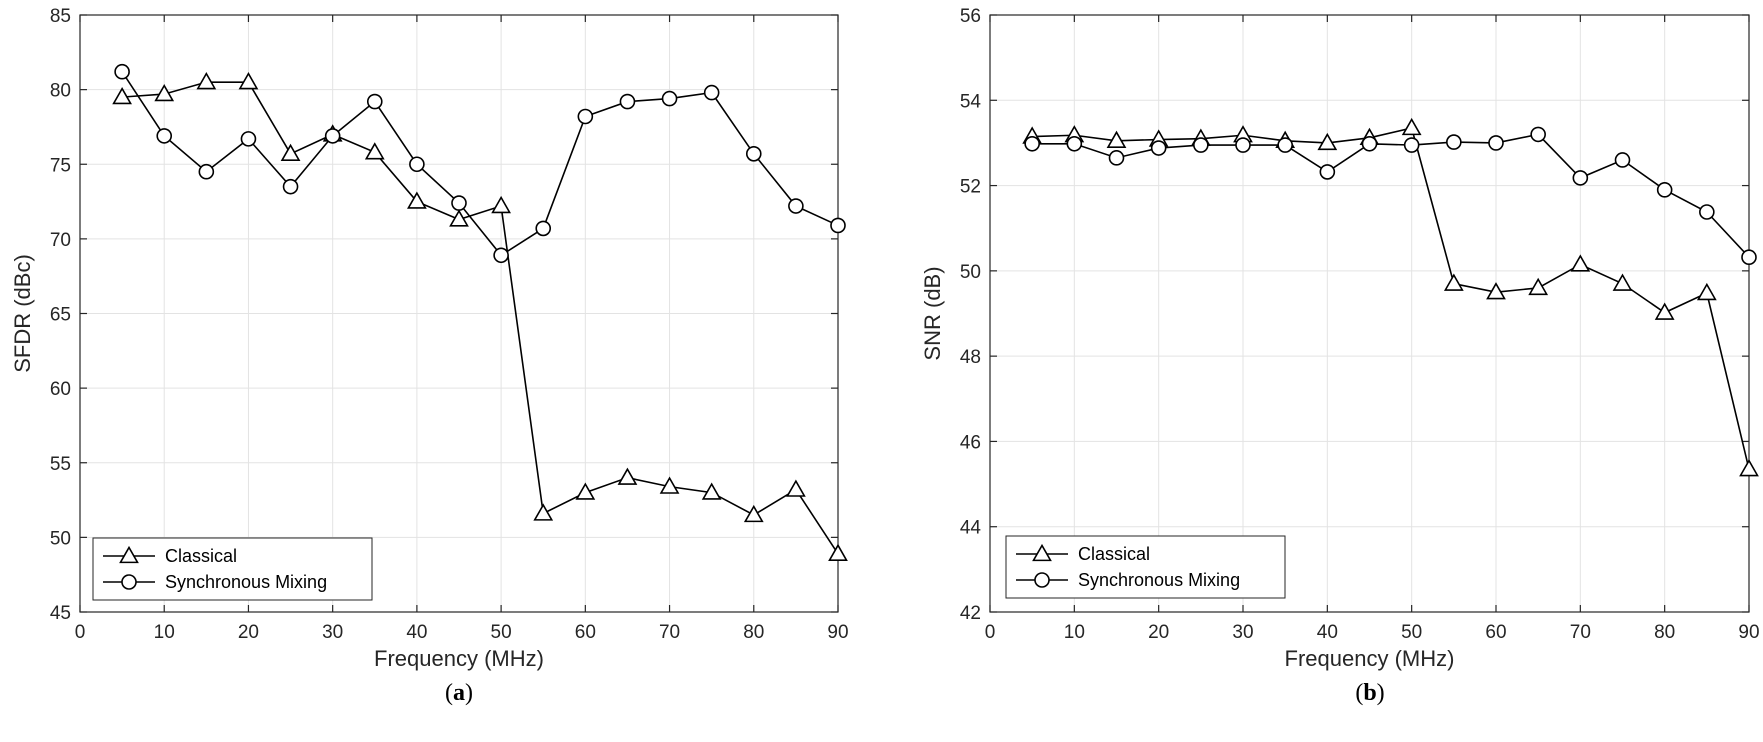  Describe the element at coordinates (129, 554) in the screenshot. I see `legend-marker-triangle` at that location.